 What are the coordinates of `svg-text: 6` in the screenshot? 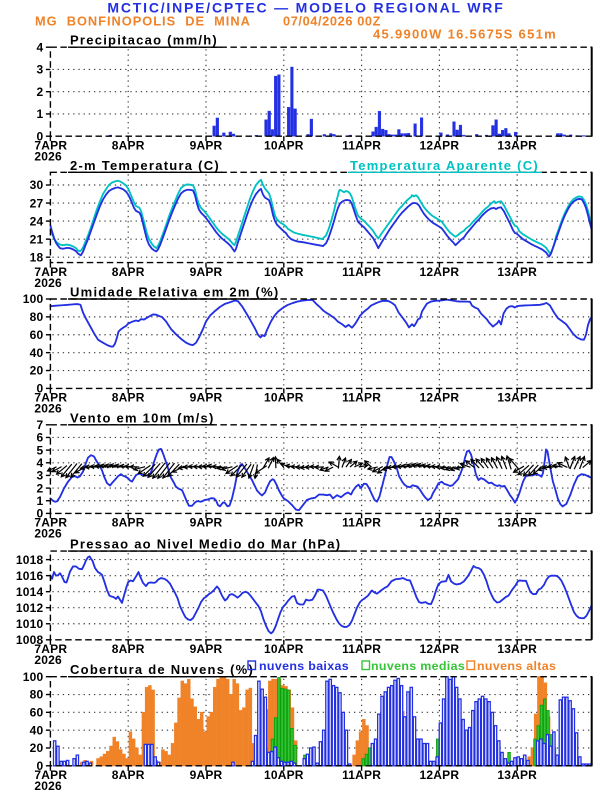 It's located at (40, 438).